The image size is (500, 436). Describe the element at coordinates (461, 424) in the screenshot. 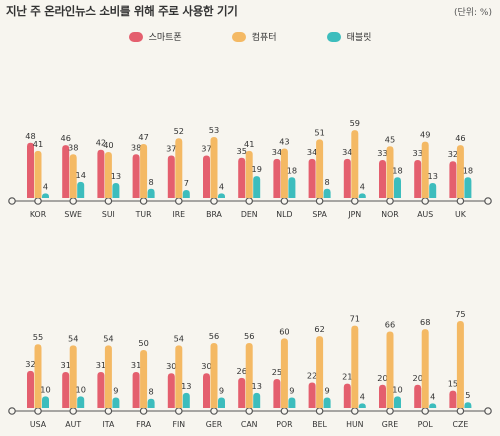

I see `category-label: CZE` at that location.